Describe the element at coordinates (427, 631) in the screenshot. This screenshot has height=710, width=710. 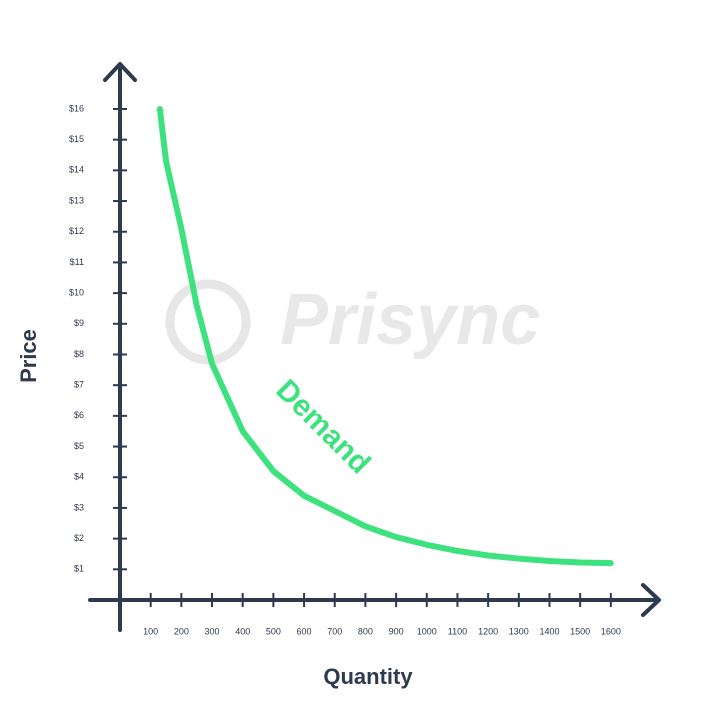
I see `x-tick-label: 1000` at that location.